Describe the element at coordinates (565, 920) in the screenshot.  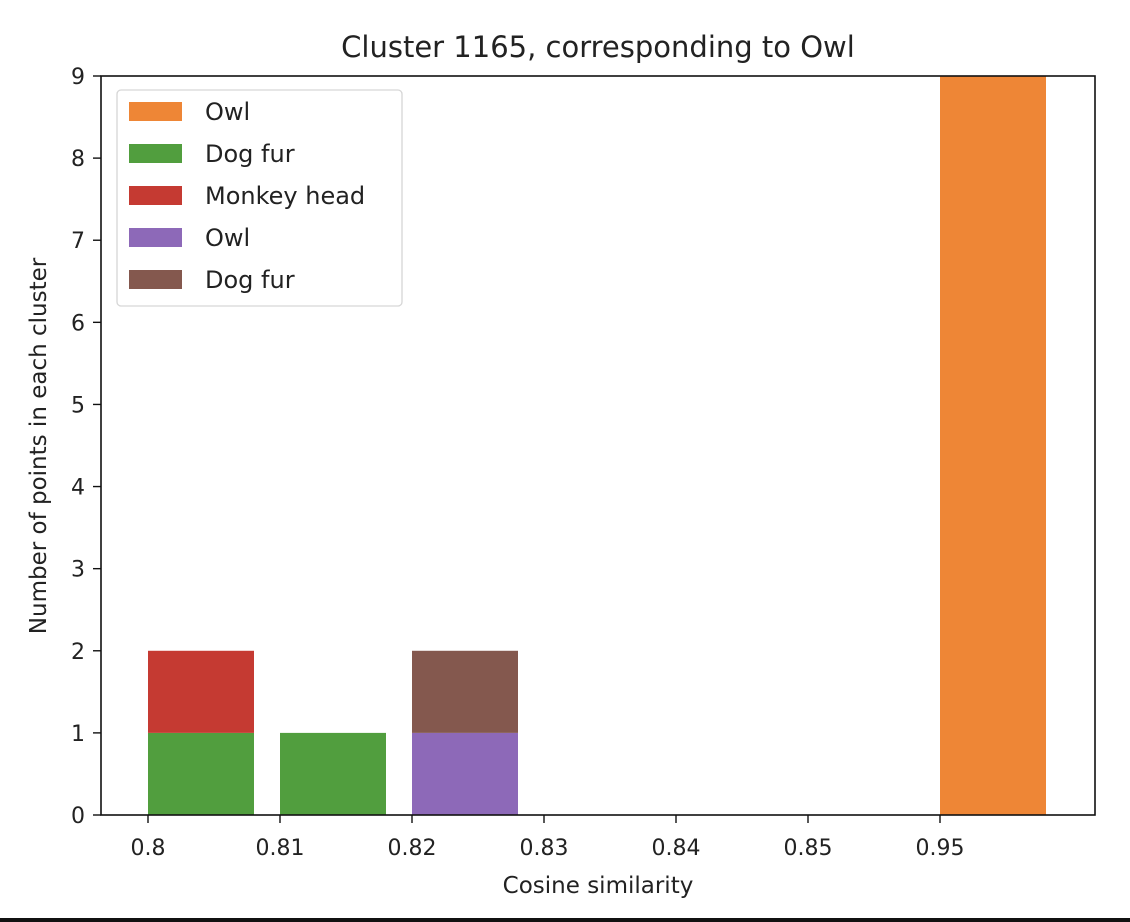
I see `window-bottom-border` at that location.